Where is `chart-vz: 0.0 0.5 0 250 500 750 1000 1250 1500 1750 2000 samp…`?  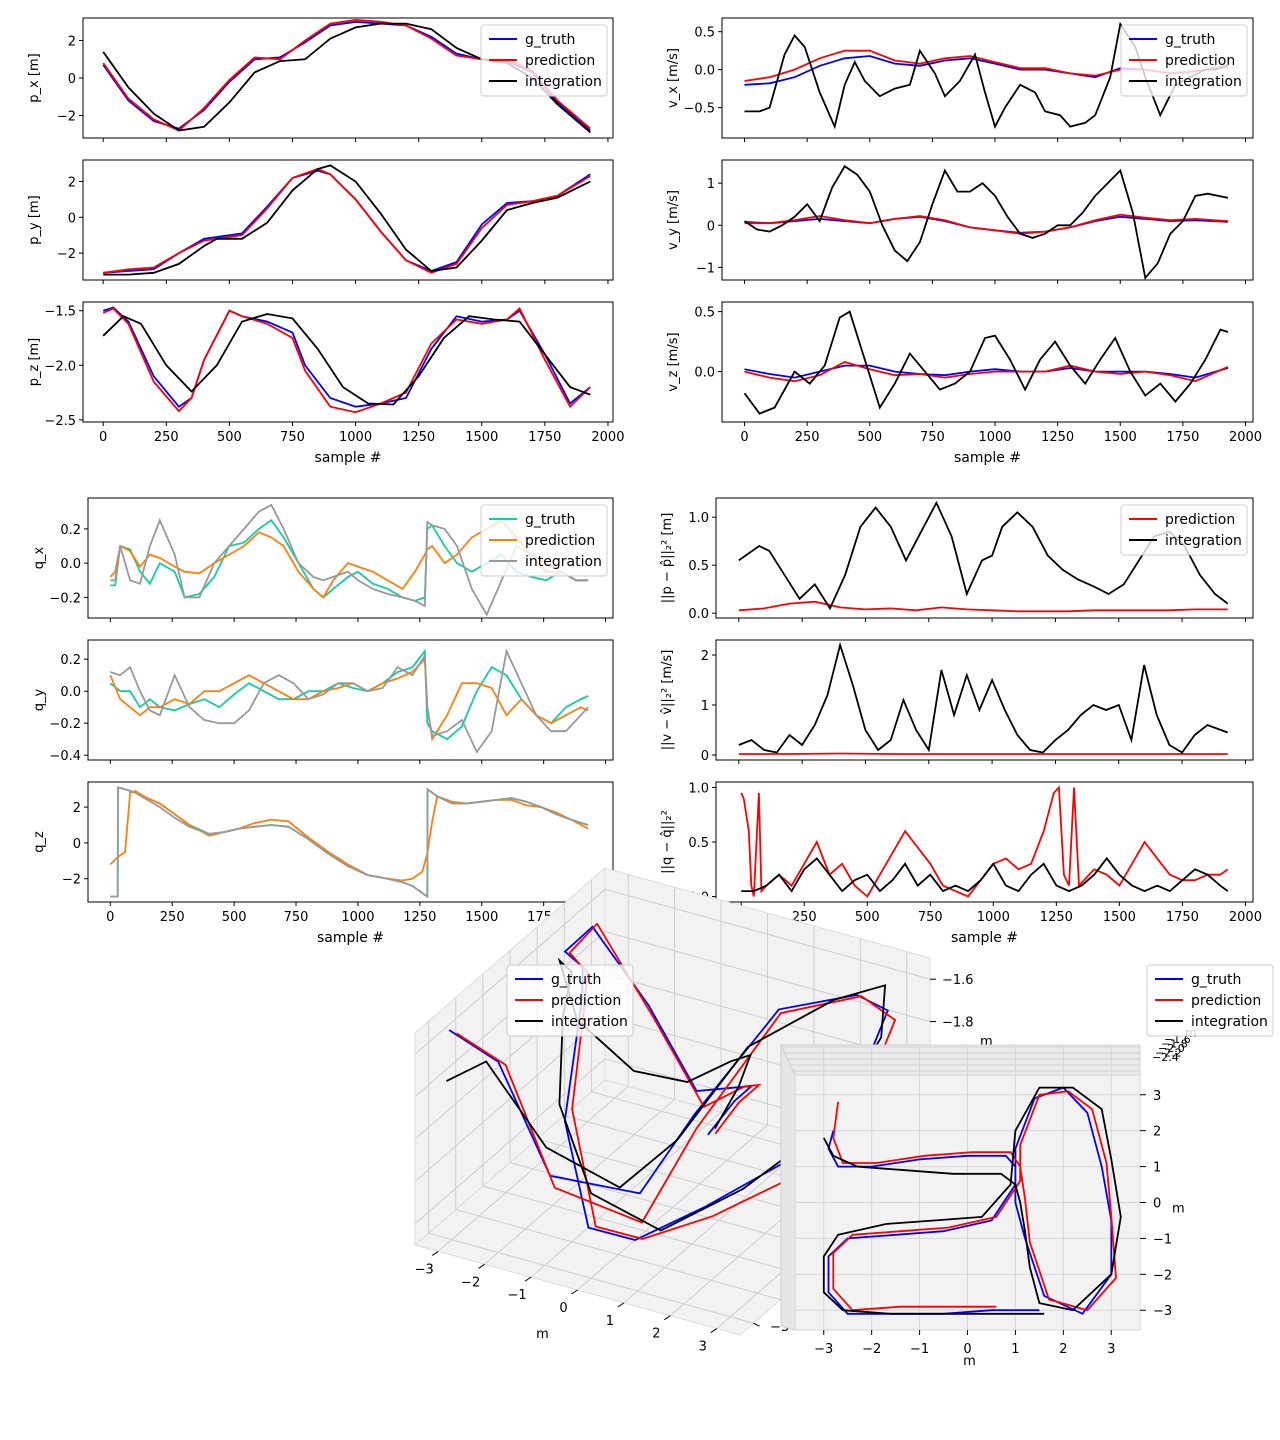
chart-vz: 0.0 0.5 0 250 500 750 1000 1250 1500 1750 2000 samp… is located at coordinates (964, 383).